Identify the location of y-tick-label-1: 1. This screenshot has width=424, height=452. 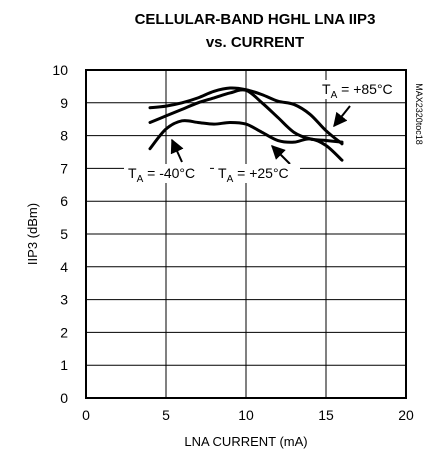
(64, 365).